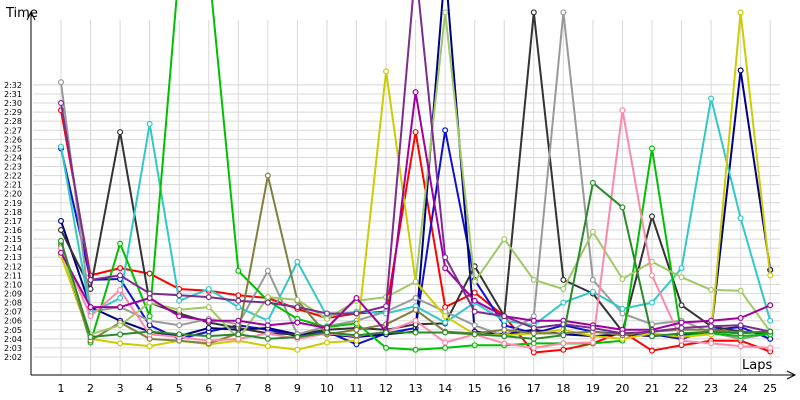 This screenshot has width=800, height=400. I want to click on y-tick-label: 2:21, so click(13, 185).